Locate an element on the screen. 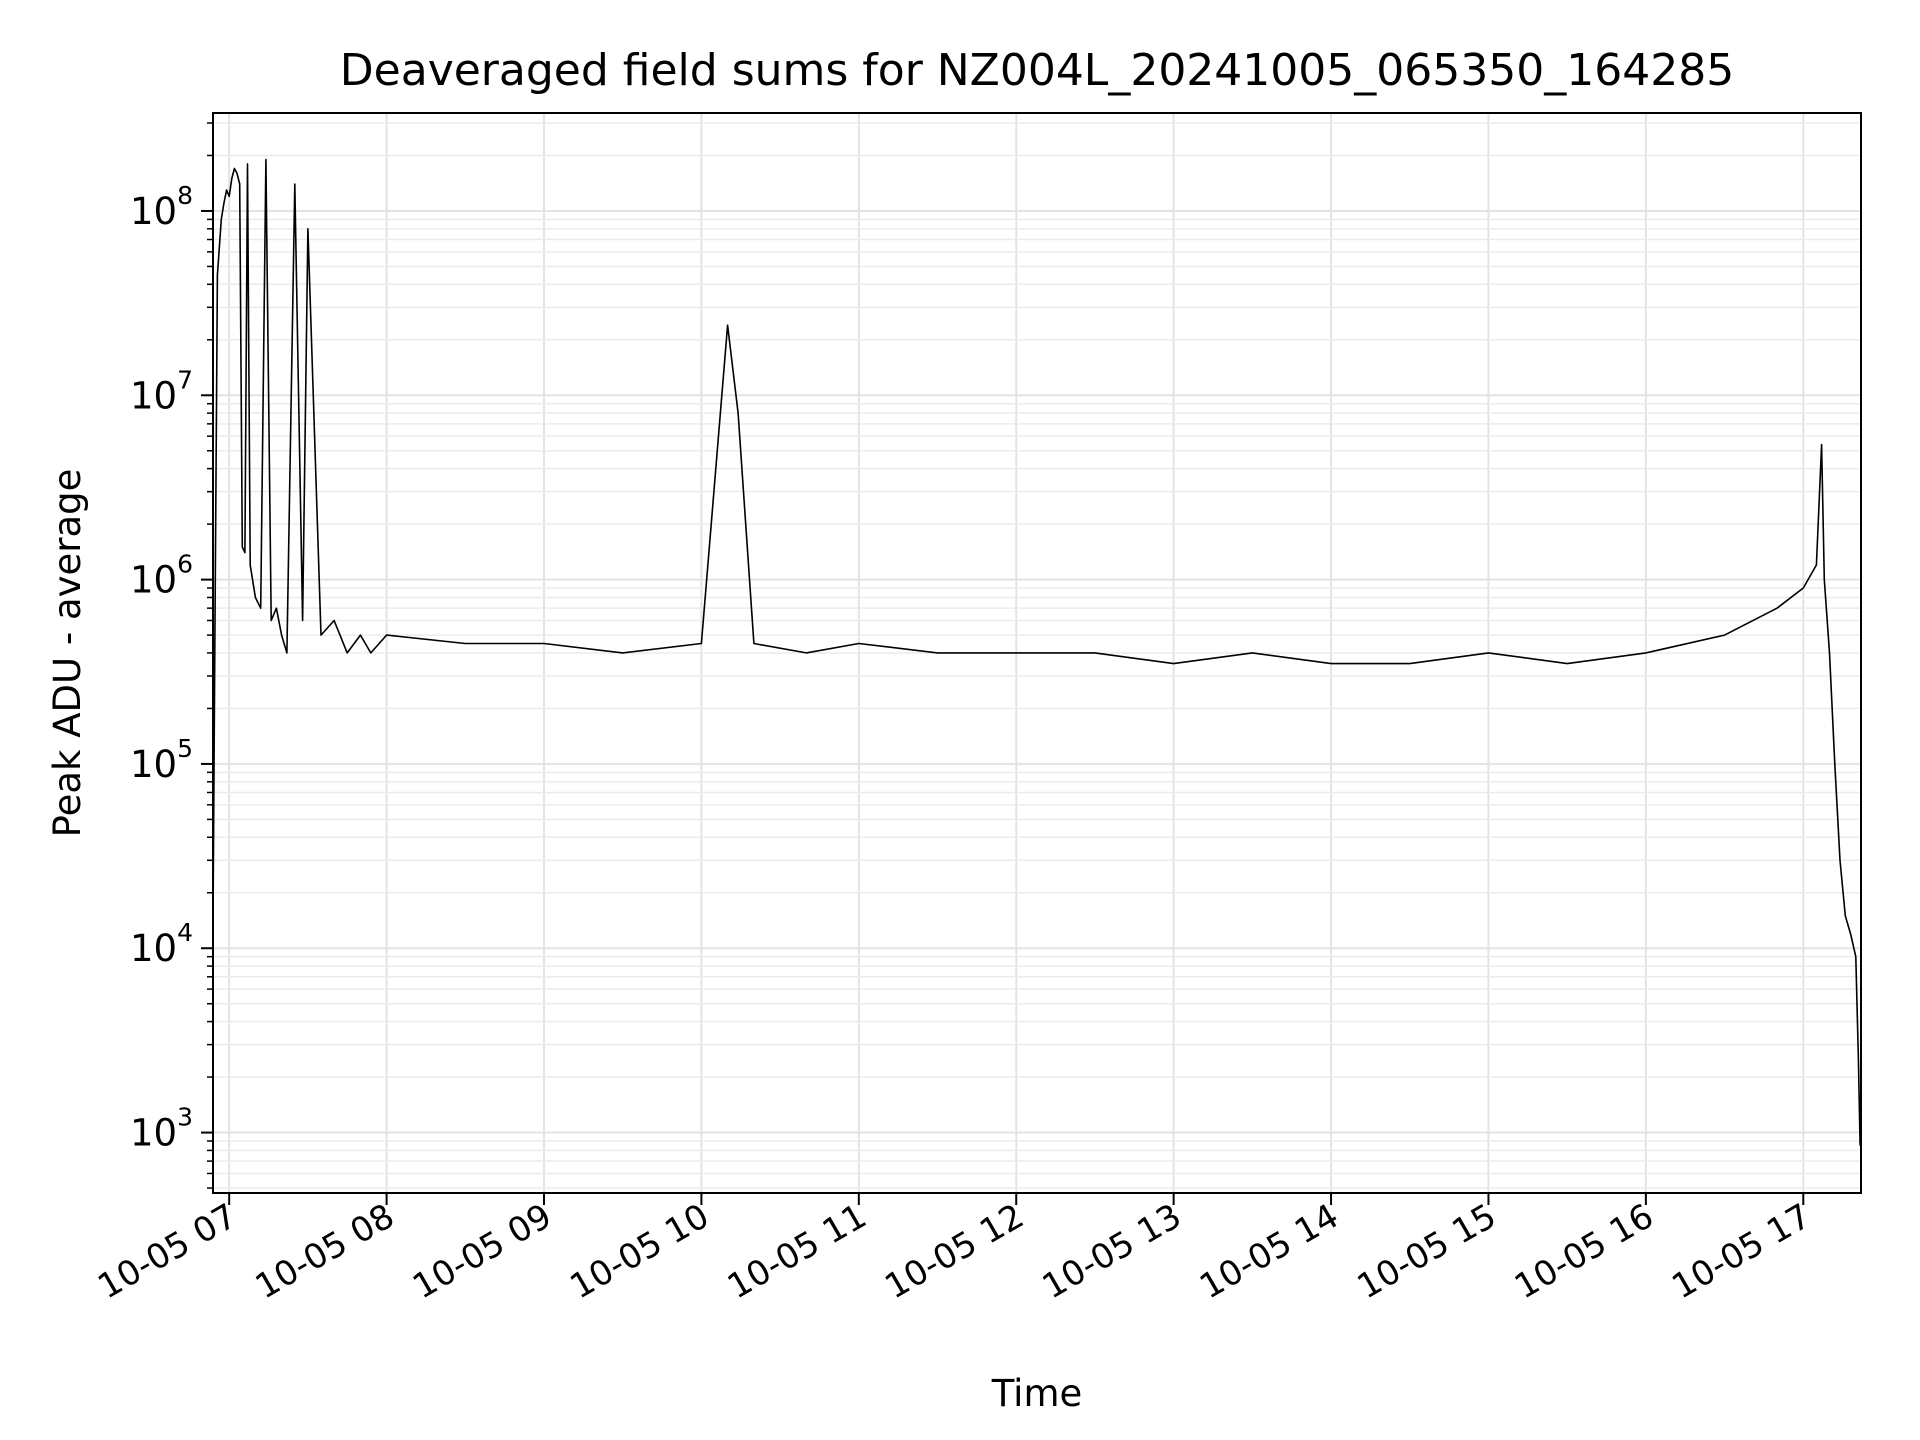  y-tick-label: 10⁸ is located at coordinates (161, 207).